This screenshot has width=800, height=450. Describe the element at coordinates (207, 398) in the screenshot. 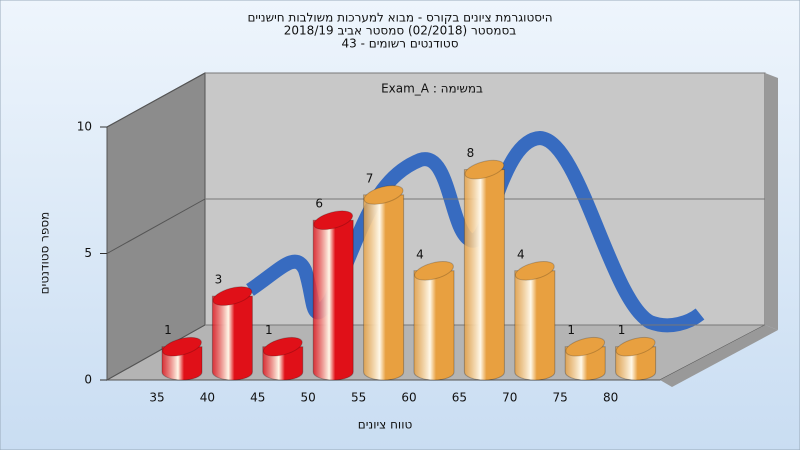

I see `x-tick-label: 40` at that location.